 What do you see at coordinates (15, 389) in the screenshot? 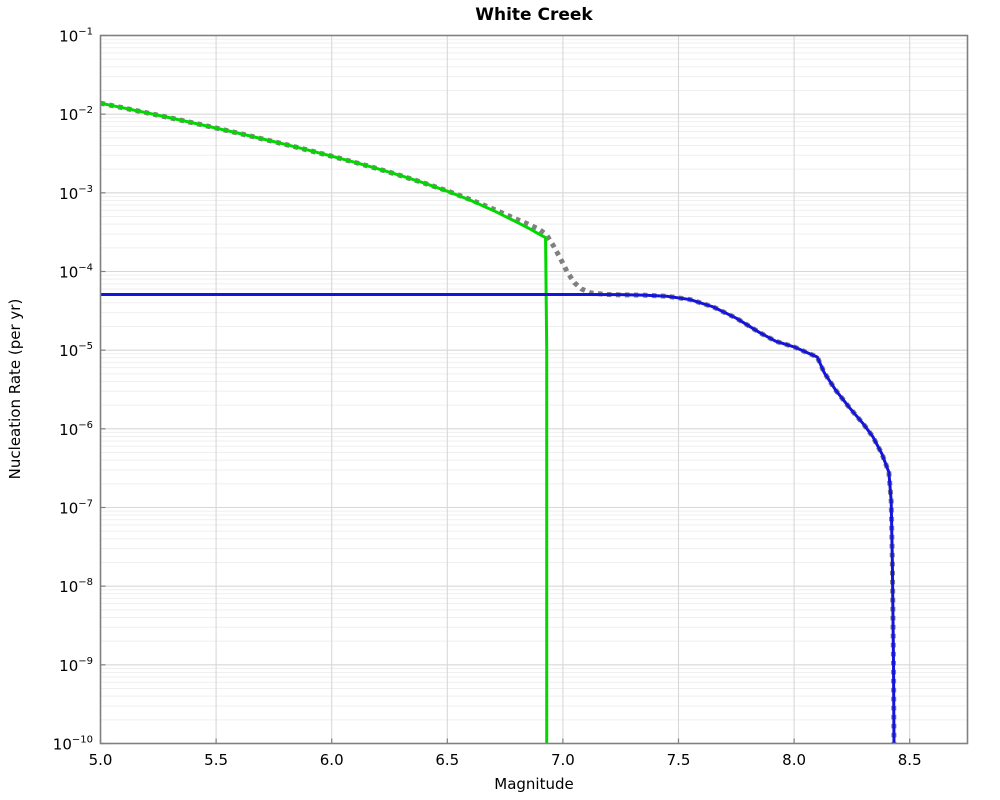
I see `y-axis-label: Nucleation Rate (per yr)` at bounding box center [15, 389].